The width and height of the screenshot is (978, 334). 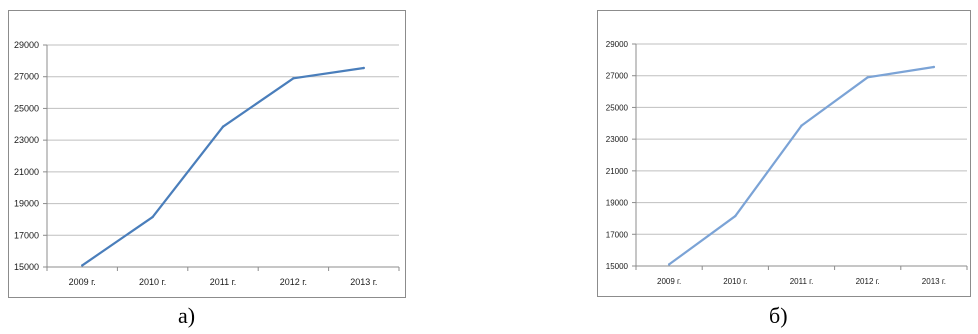 What do you see at coordinates (187, 315) in the screenshot?
I see `panel-label-a: а)` at bounding box center [187, 315].